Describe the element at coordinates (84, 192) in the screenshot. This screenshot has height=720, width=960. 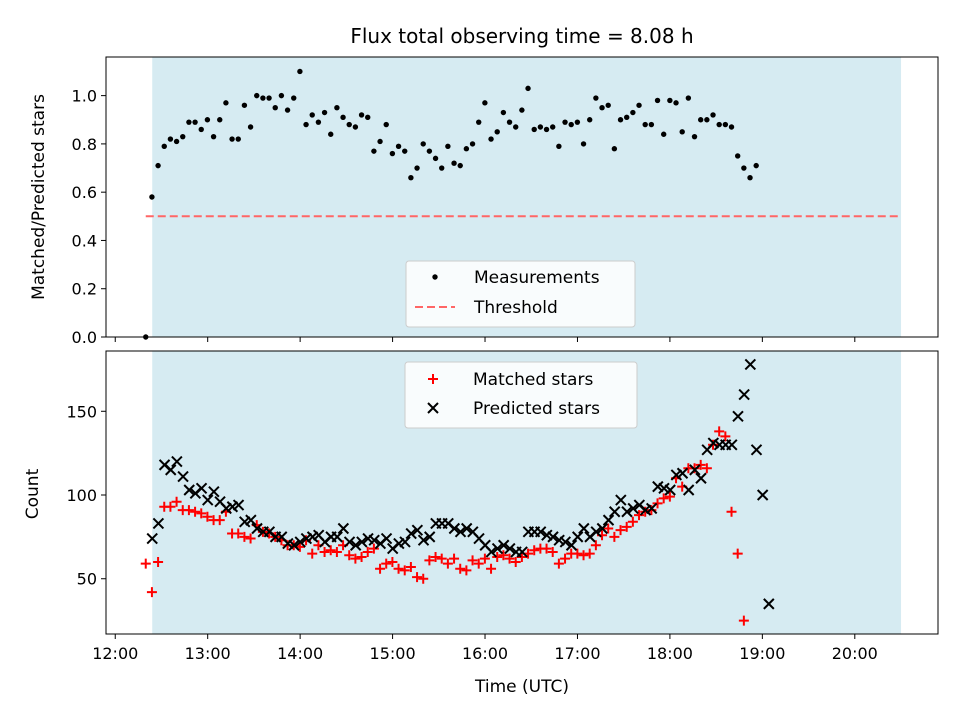
I see `ratio-y-tick-label: 0.6` at that location.